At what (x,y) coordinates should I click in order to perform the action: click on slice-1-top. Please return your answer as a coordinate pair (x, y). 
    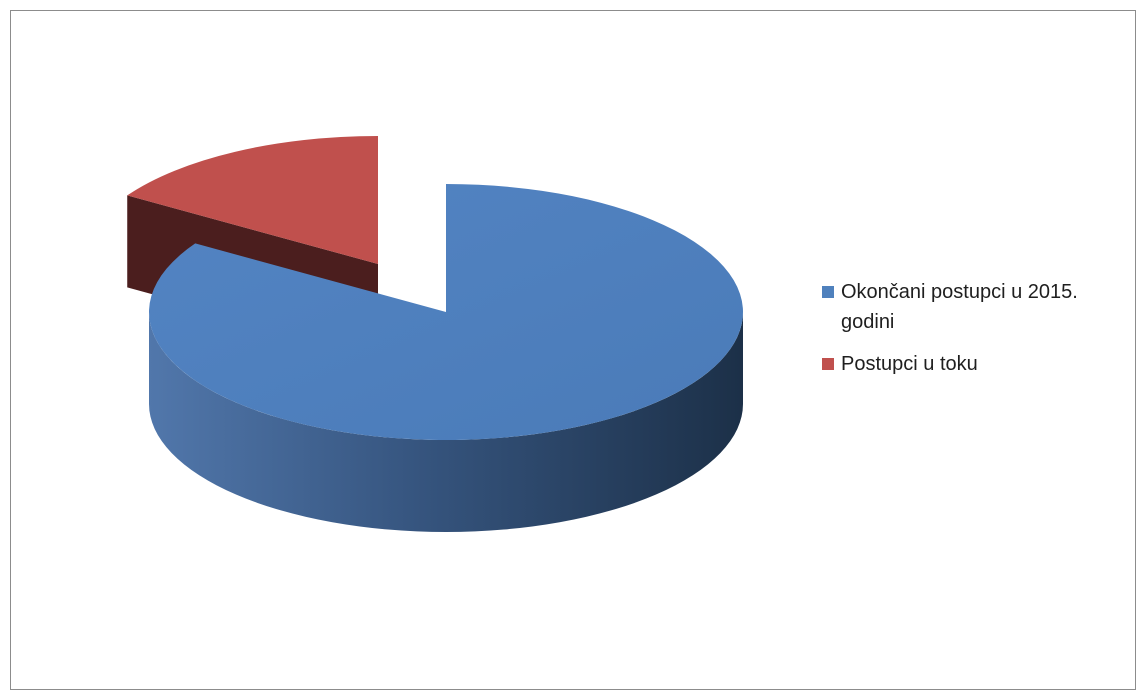
    Looking at the image, I should click on (252, 200).